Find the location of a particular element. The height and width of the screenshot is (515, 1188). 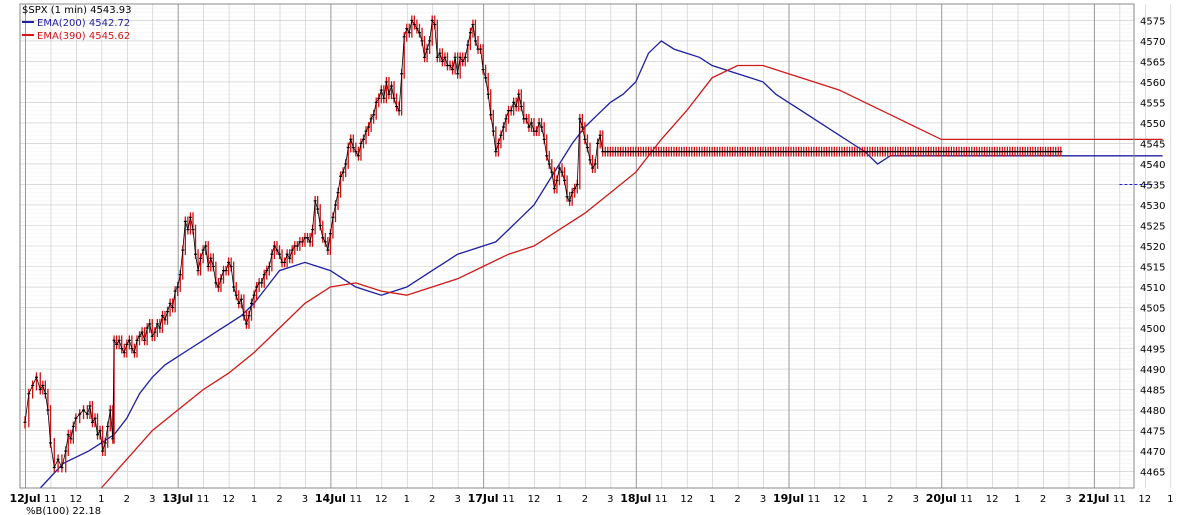

y-tick-label: 4555 is located at coordinates (1152, 103).